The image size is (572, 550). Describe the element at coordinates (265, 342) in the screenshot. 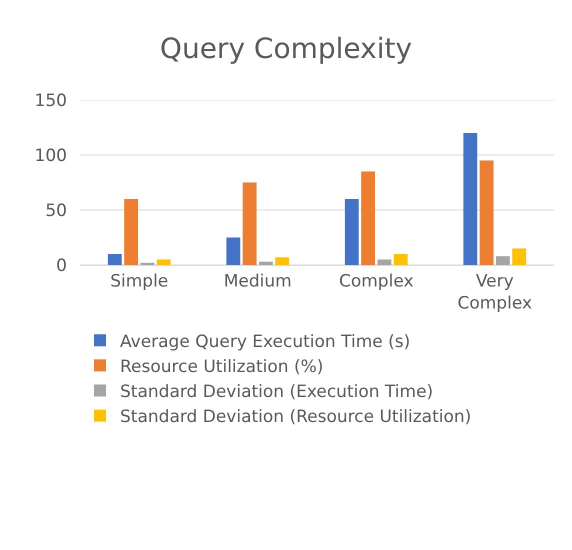

I see `legend-label: Average Query Execution Time (s)` at that location.